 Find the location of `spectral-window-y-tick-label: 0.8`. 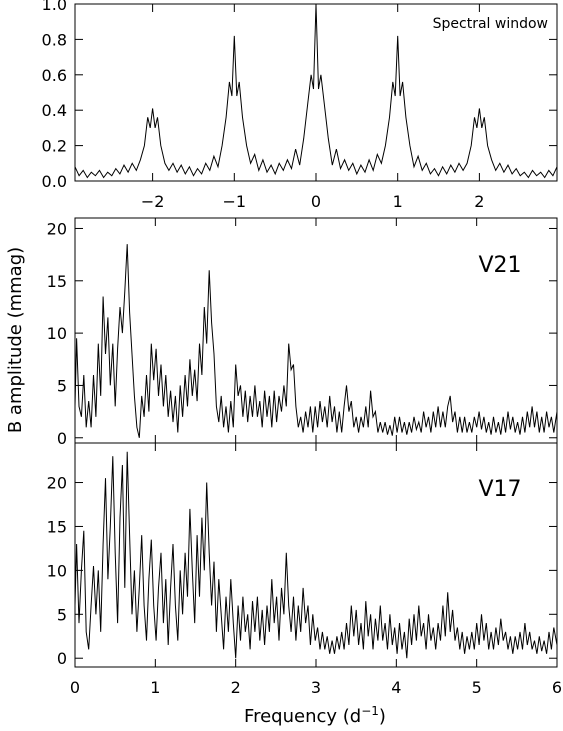

spectral-window-y-tick-label: 0.8 is located at coordinates (54, 39).